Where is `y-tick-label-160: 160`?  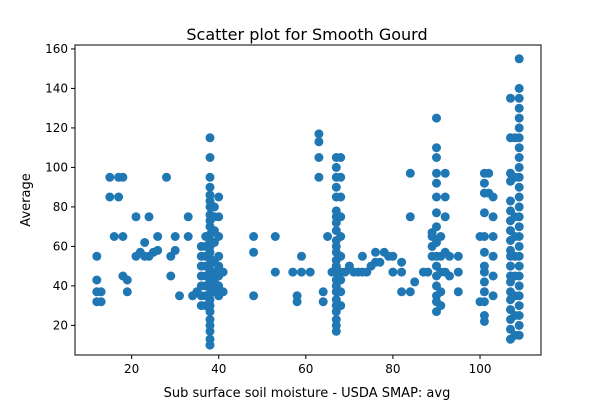
y-tick-label-160: 160 is located at coordinates (56, 49).